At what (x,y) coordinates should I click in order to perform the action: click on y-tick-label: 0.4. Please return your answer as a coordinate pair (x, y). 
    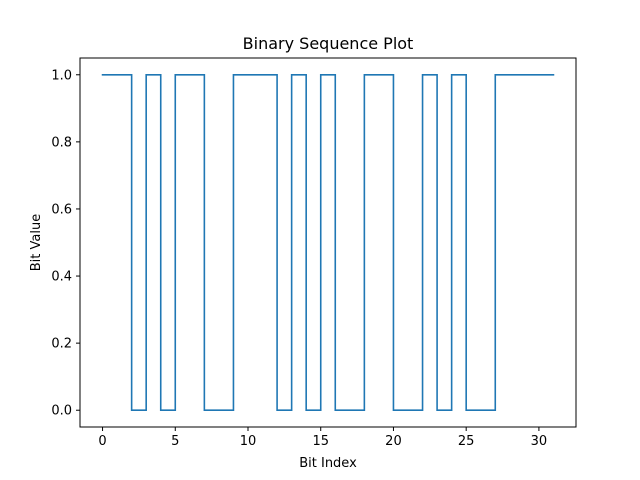
    Looking at the image, I should click on (61, 277).